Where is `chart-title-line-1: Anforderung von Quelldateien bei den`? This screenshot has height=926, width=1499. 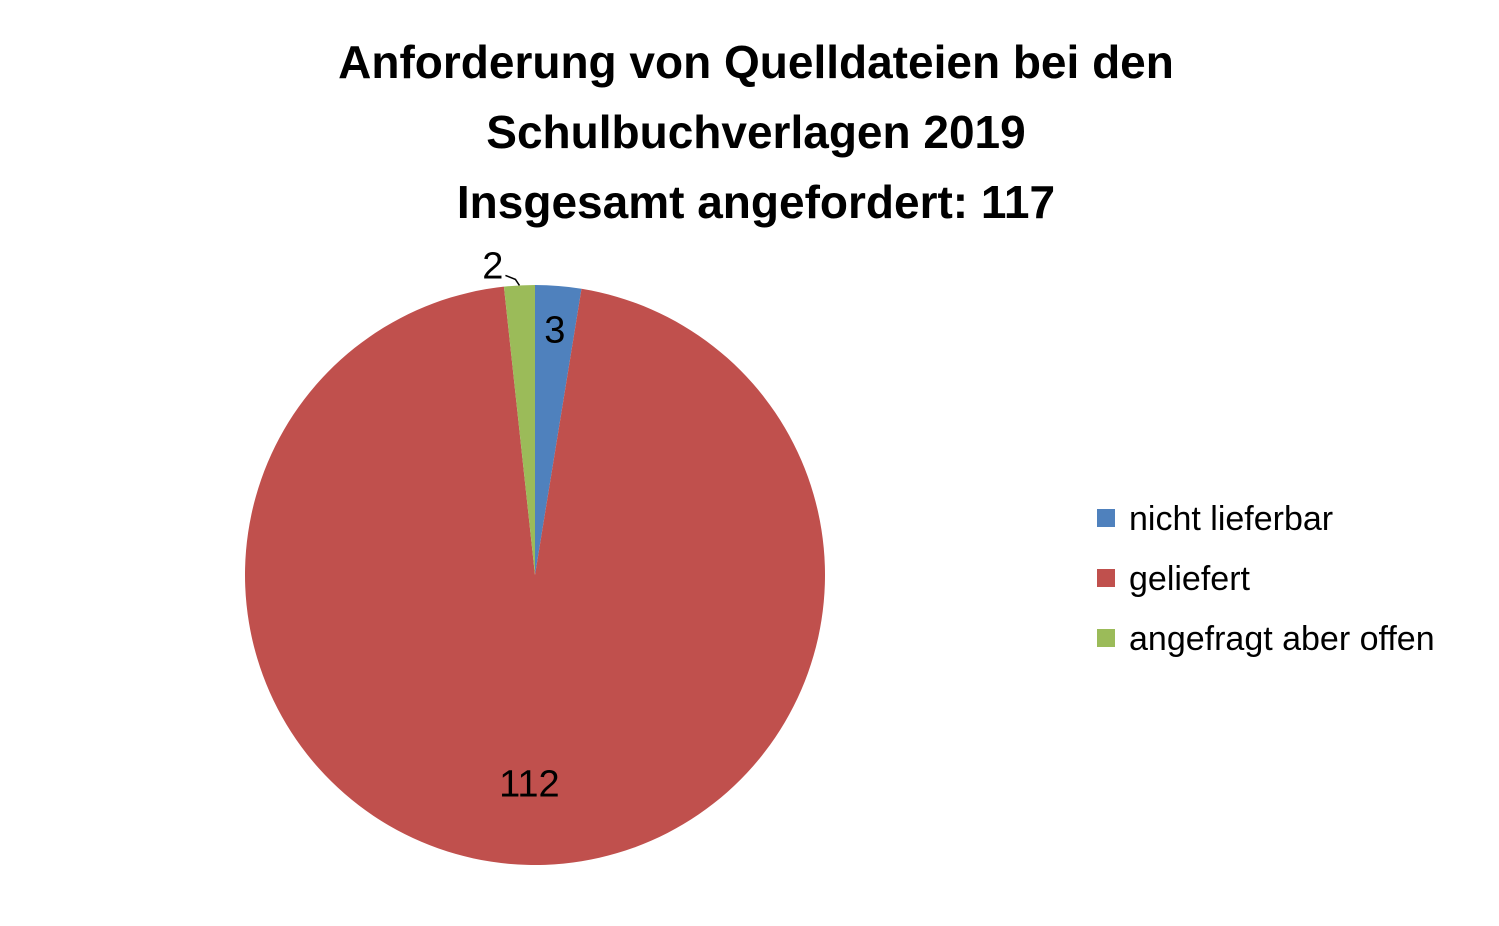 chart-title-line-1: Anforderung von Quelldateien bei den is located at coordinates (756, 62).